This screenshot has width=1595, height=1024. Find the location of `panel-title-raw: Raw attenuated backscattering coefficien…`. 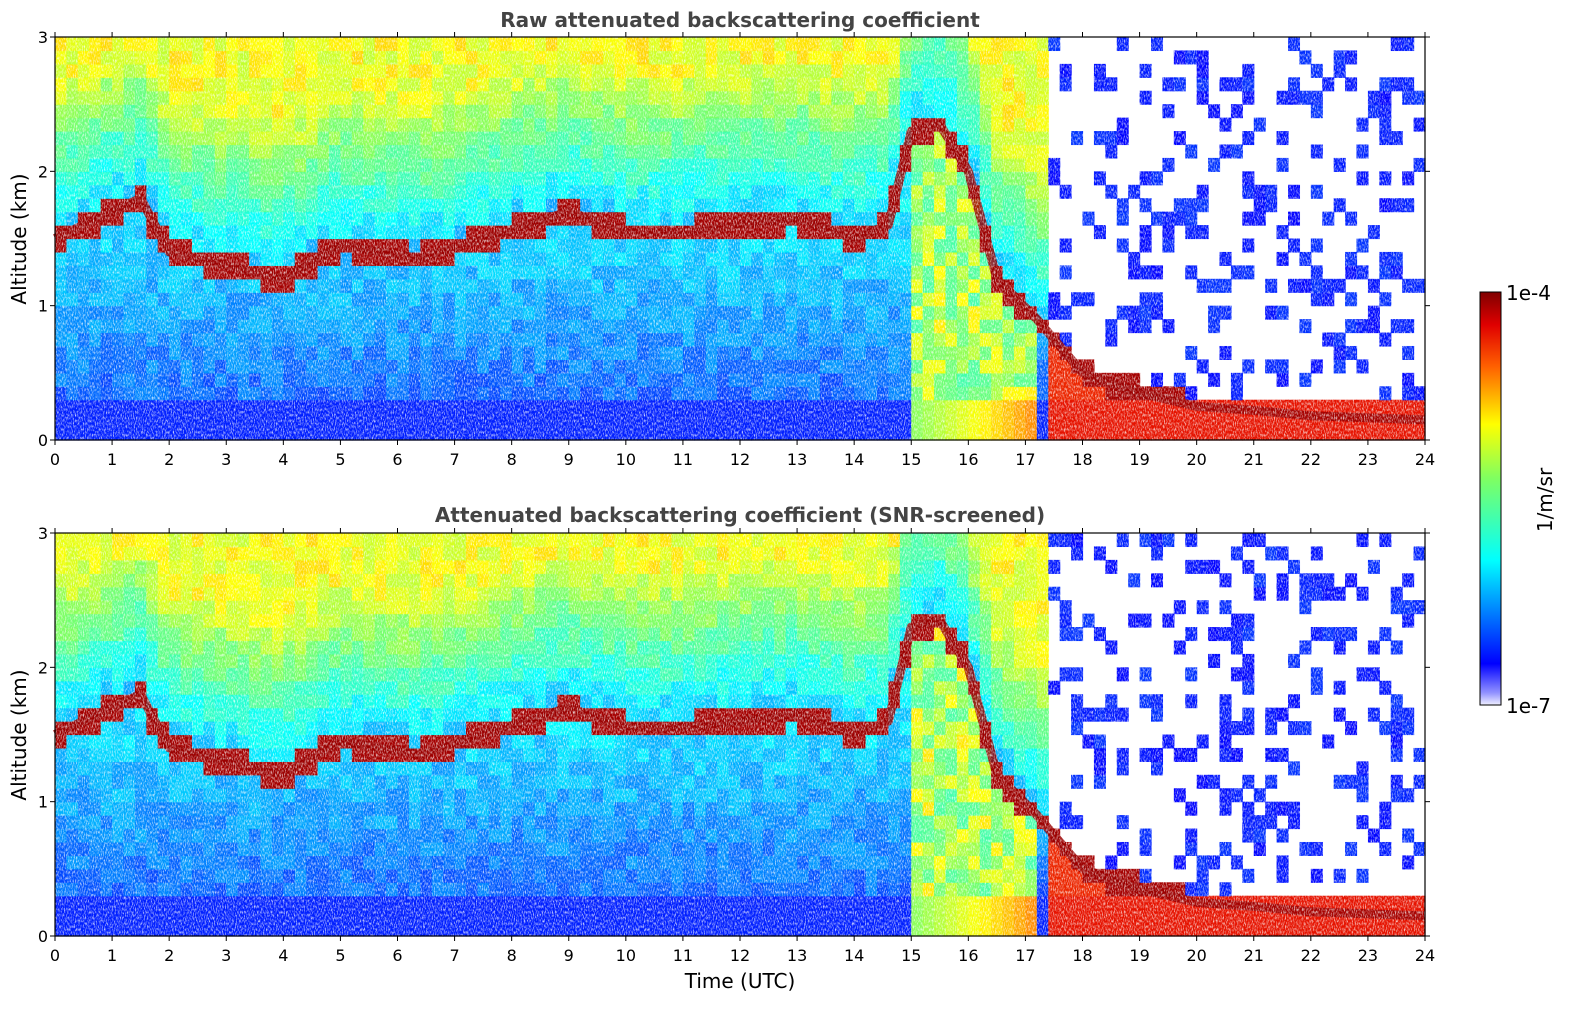

panel-title-raw: Raw attenuated backscattering coefficien… is located at coordinates (740, 20).